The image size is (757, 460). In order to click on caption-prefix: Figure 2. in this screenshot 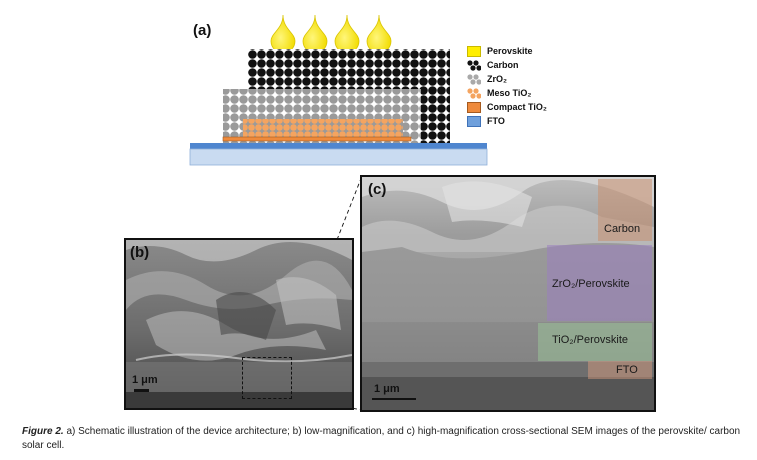, I will do `click(43, 431)`.